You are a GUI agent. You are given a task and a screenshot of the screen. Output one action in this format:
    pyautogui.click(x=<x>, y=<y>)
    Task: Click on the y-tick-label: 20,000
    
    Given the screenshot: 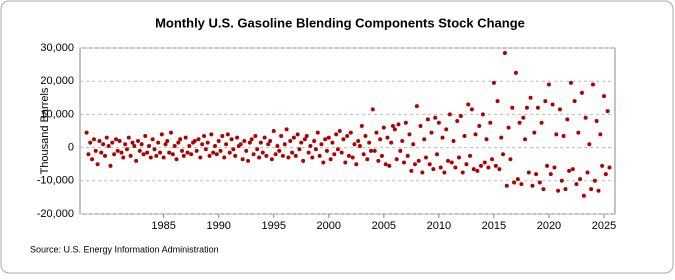 What is the action you would take?
    pyautogui.click(x=57, y=81)
    